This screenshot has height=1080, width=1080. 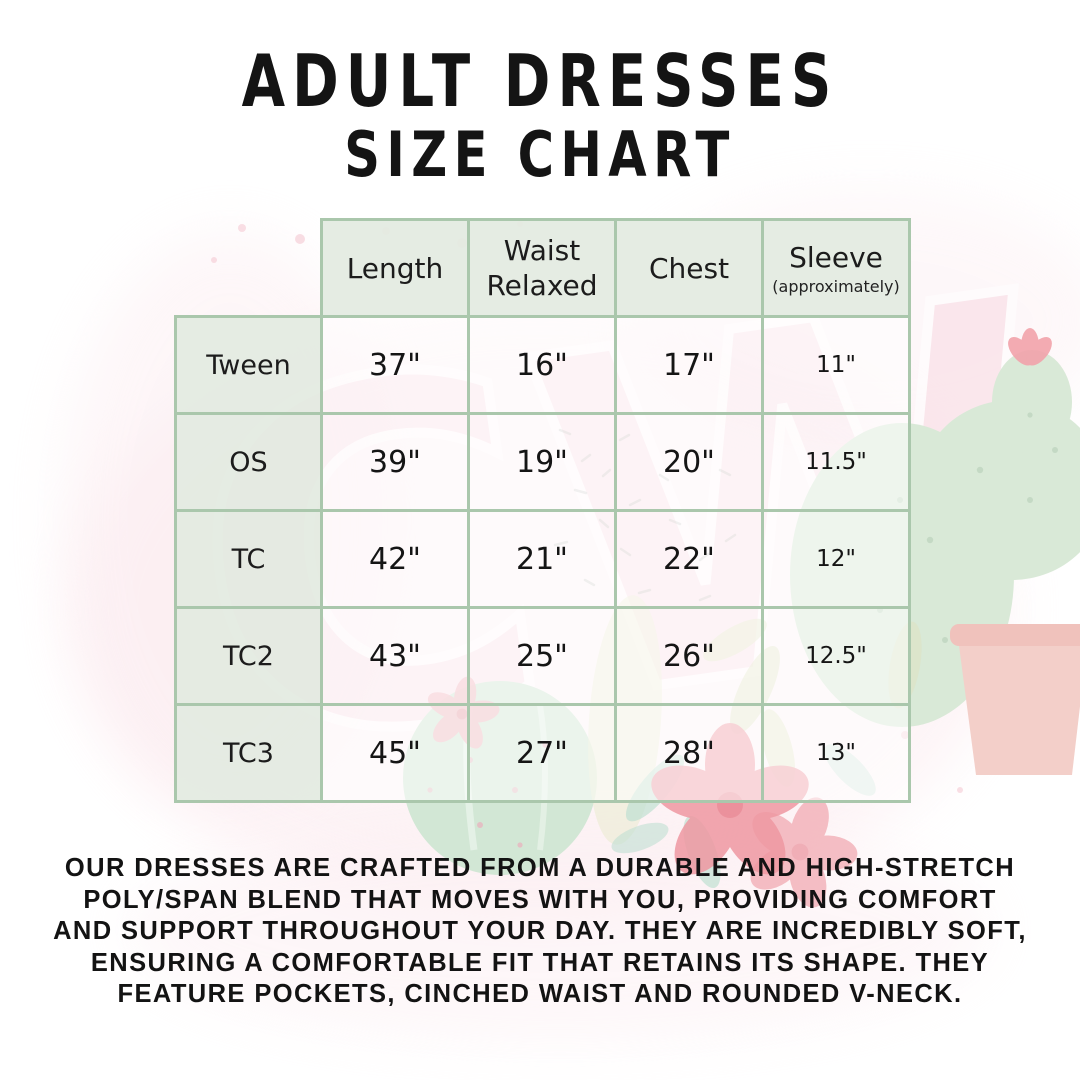 I want to click on col-header-label: Waist Relaxed, so click(x=542, y=268).